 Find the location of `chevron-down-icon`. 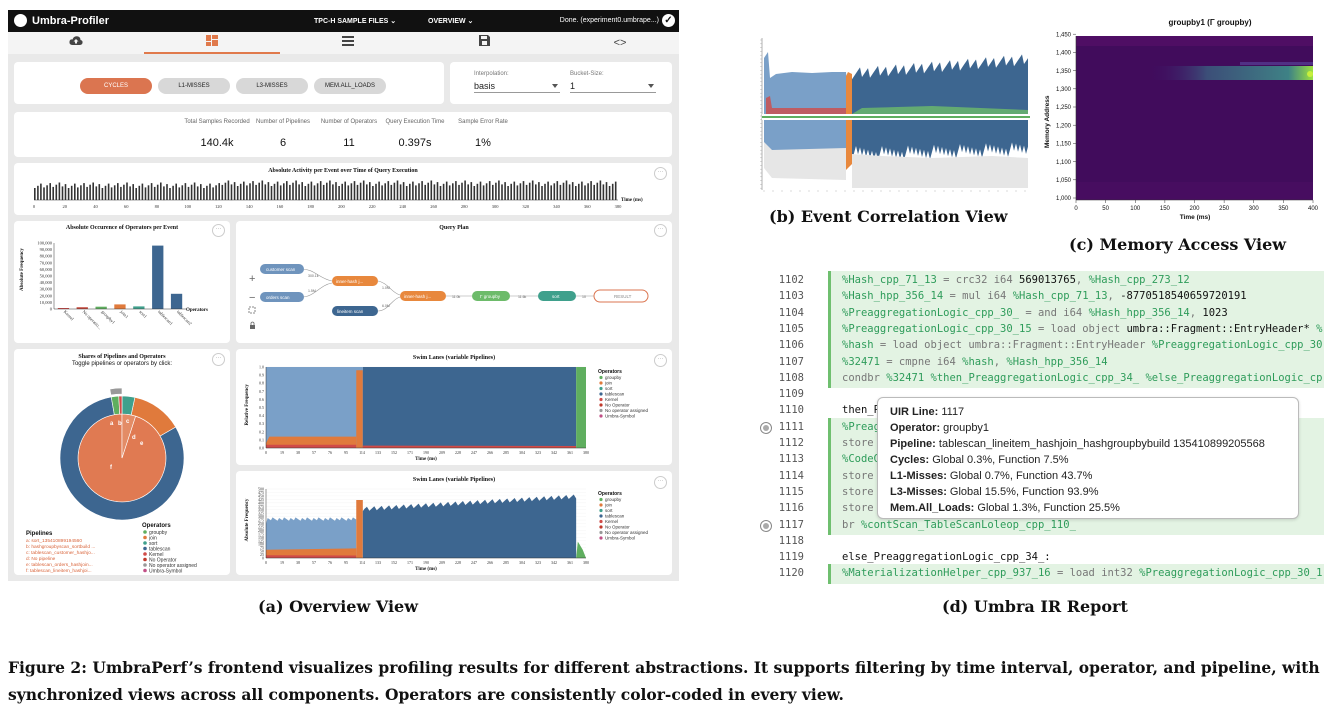

chevron-down-icon is located at coordinates (651, 86).